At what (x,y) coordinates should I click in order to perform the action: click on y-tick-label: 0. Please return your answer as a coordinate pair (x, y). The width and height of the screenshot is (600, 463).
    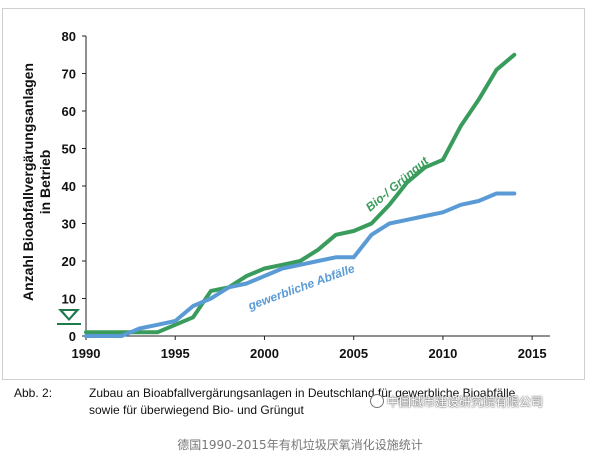
    Looking at the image, I should click on (72, 336).